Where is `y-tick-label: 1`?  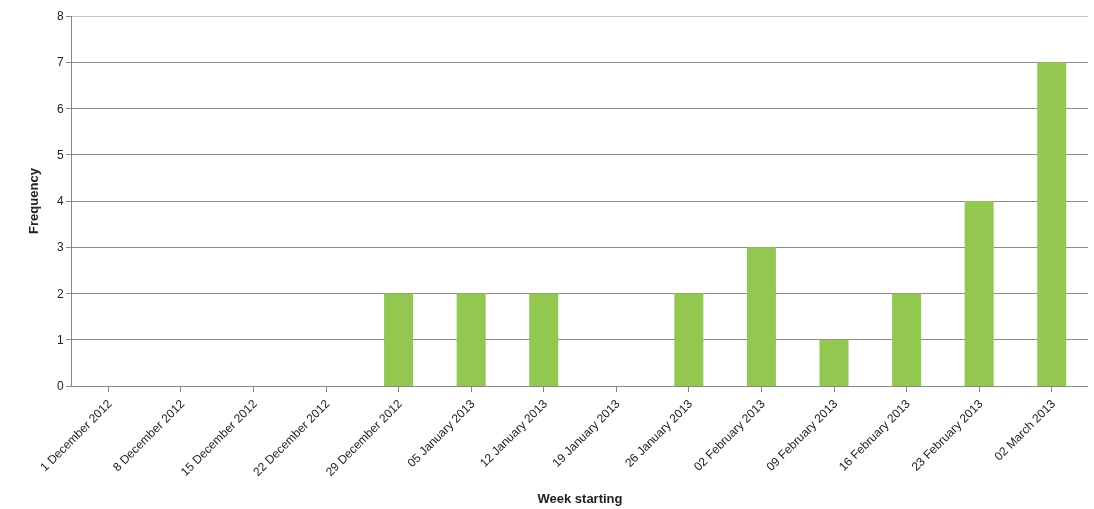
y-tick-label: 1 is located at coordinates (60, 339).